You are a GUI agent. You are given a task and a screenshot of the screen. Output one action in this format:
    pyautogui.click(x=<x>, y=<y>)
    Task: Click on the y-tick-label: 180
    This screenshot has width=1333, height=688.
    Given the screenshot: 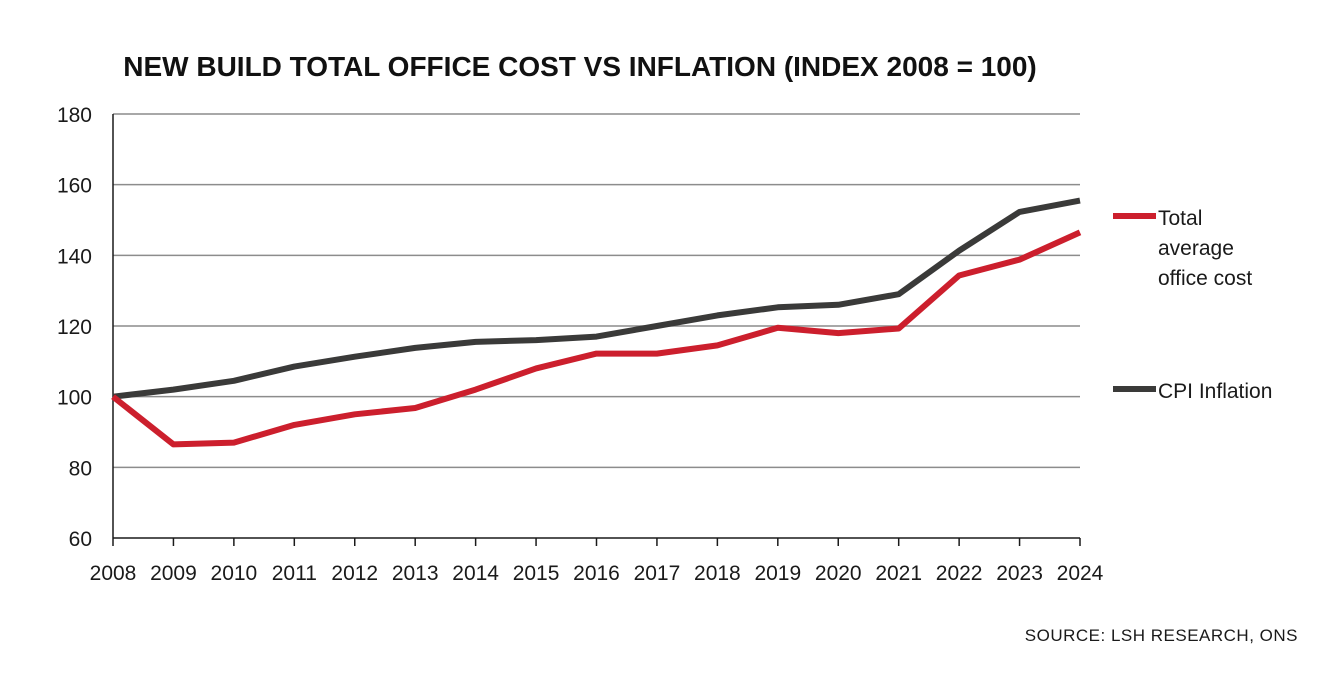 What is the action you would take?
    pyautogui.click(x=74, y=115)
    